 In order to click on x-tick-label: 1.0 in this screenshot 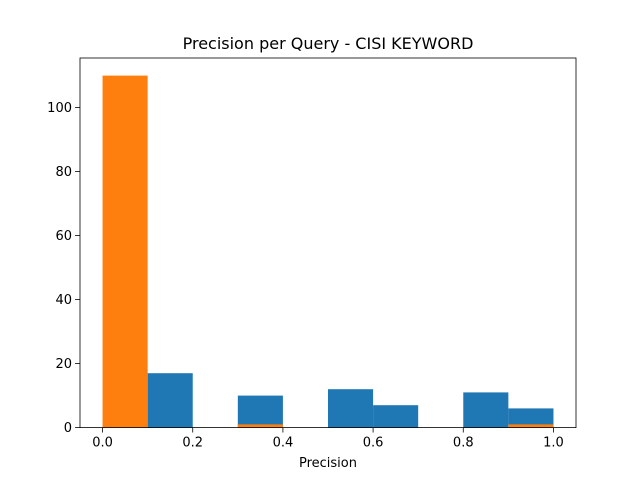, I will do `click(553, 443)`.